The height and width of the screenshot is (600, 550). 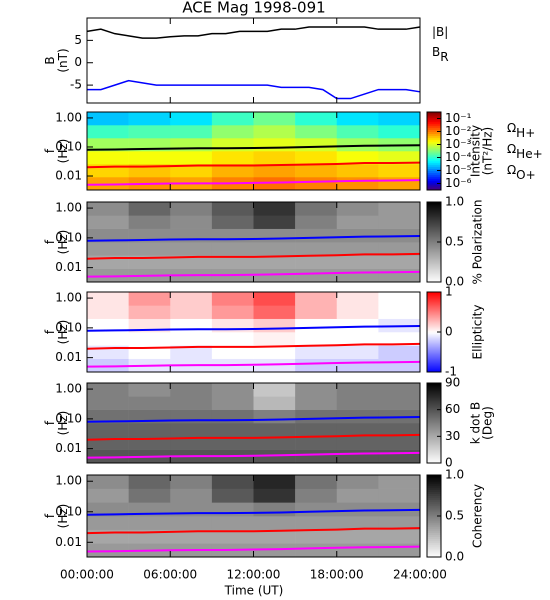 I want to click on y-axis-label: (Hz), so click(x=63, y=332).